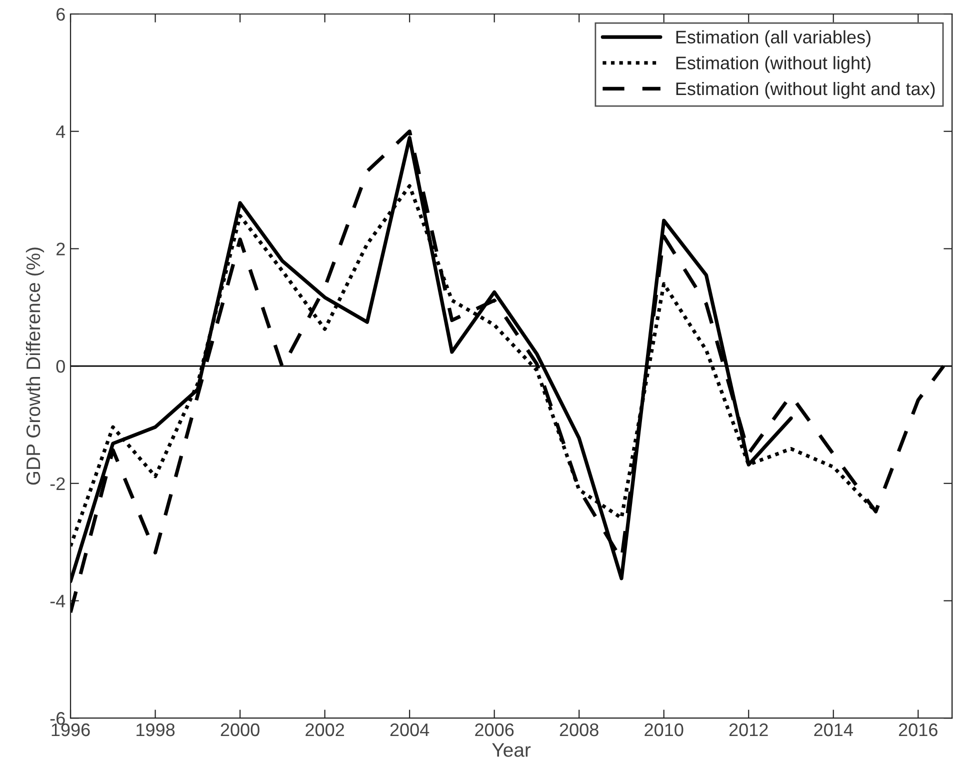 The width and height of the screenshot is (953, 778). Describe the element at coordinates (240, 729) in the screenshot. I see `x-tick-label: 2000` at that location.